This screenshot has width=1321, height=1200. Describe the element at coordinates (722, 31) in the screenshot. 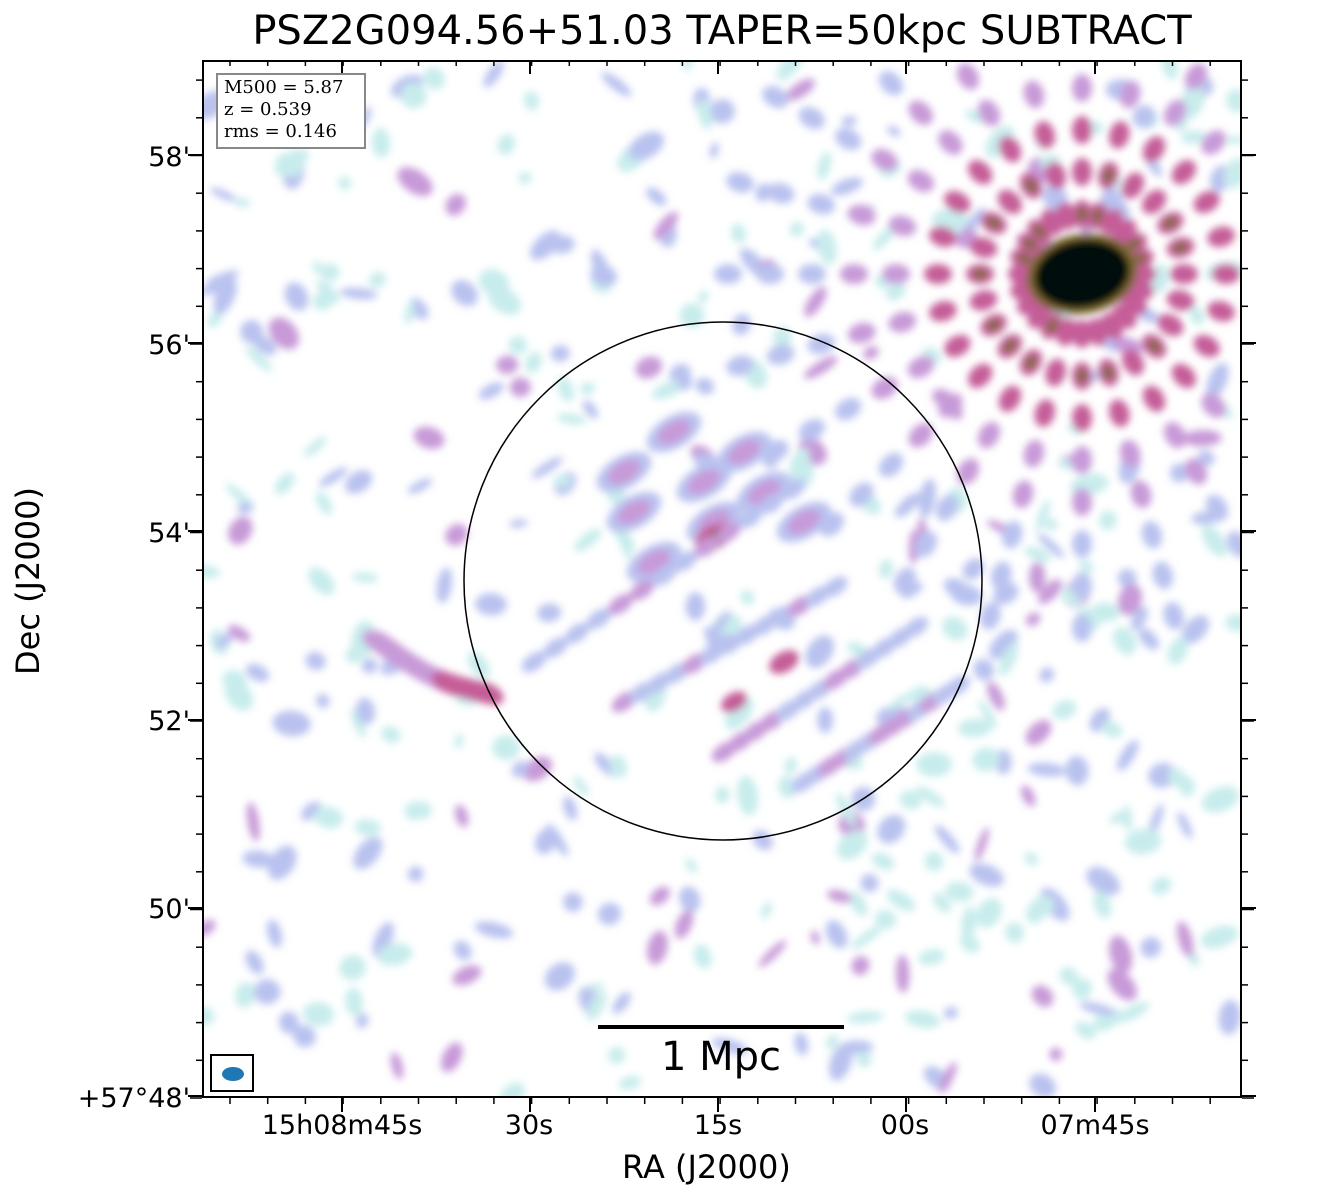

I see `figure-title: PSZ2G094.56+51.03 TAPER=50kpc SUBTRACT` at that location.